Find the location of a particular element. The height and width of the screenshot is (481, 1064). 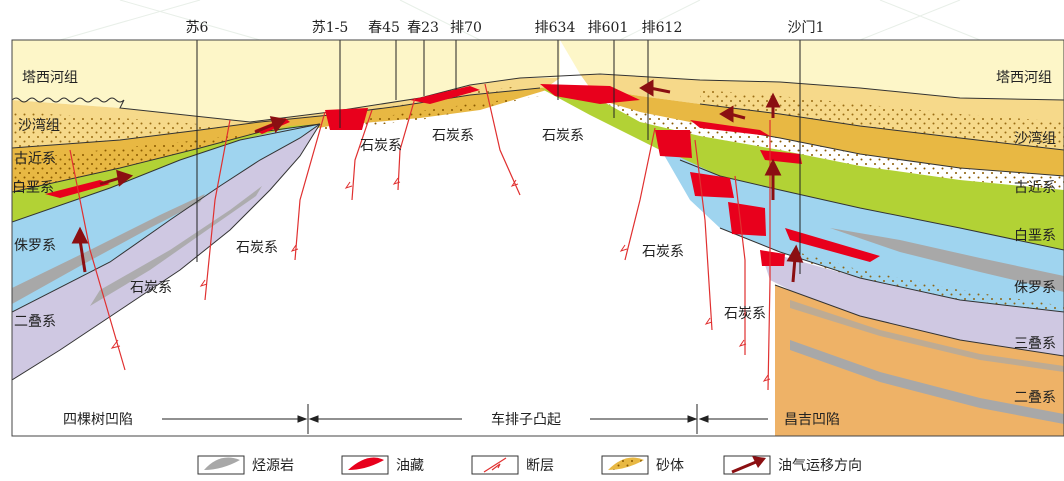

region-divider is located at coordinates (465, 419).